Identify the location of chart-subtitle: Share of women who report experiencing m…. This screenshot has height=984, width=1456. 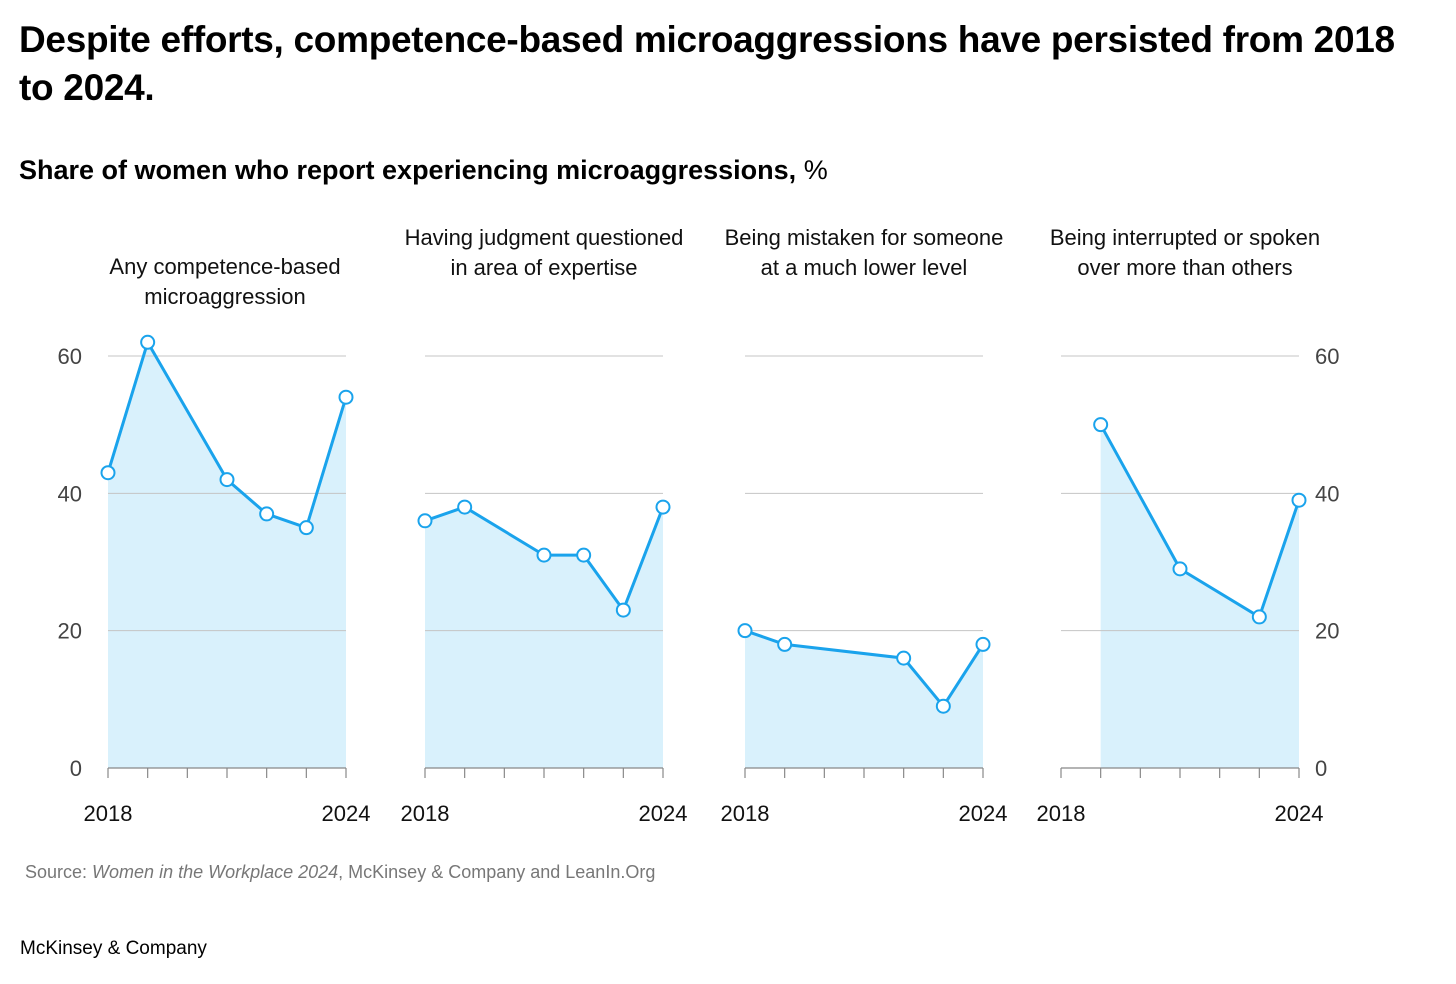
(423, 170).